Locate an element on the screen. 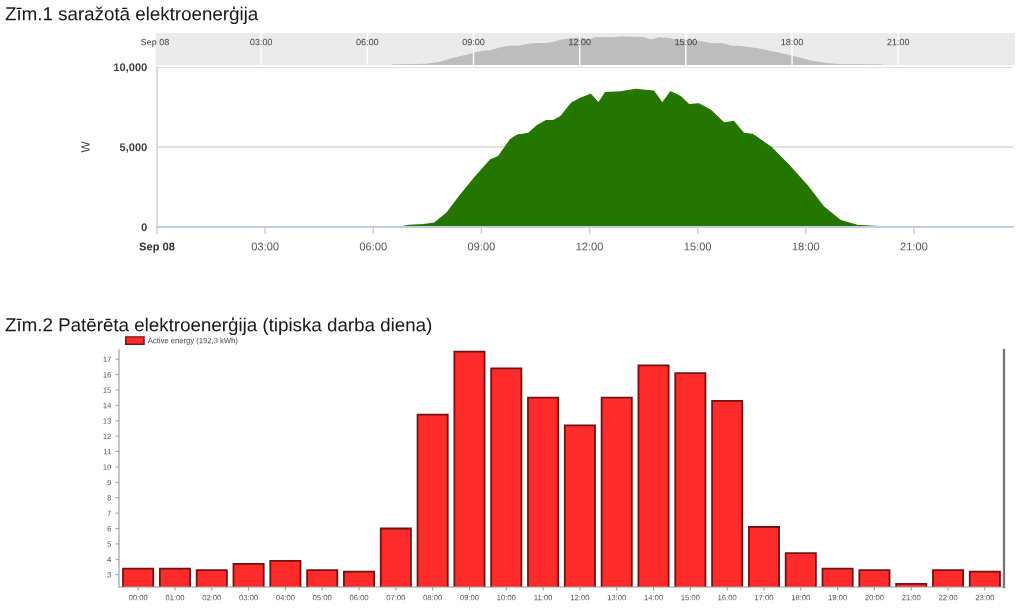 The height and width of the screenshot is (610, 1024). y-tick-label: 10,000 is located at coordinates (130, 68).